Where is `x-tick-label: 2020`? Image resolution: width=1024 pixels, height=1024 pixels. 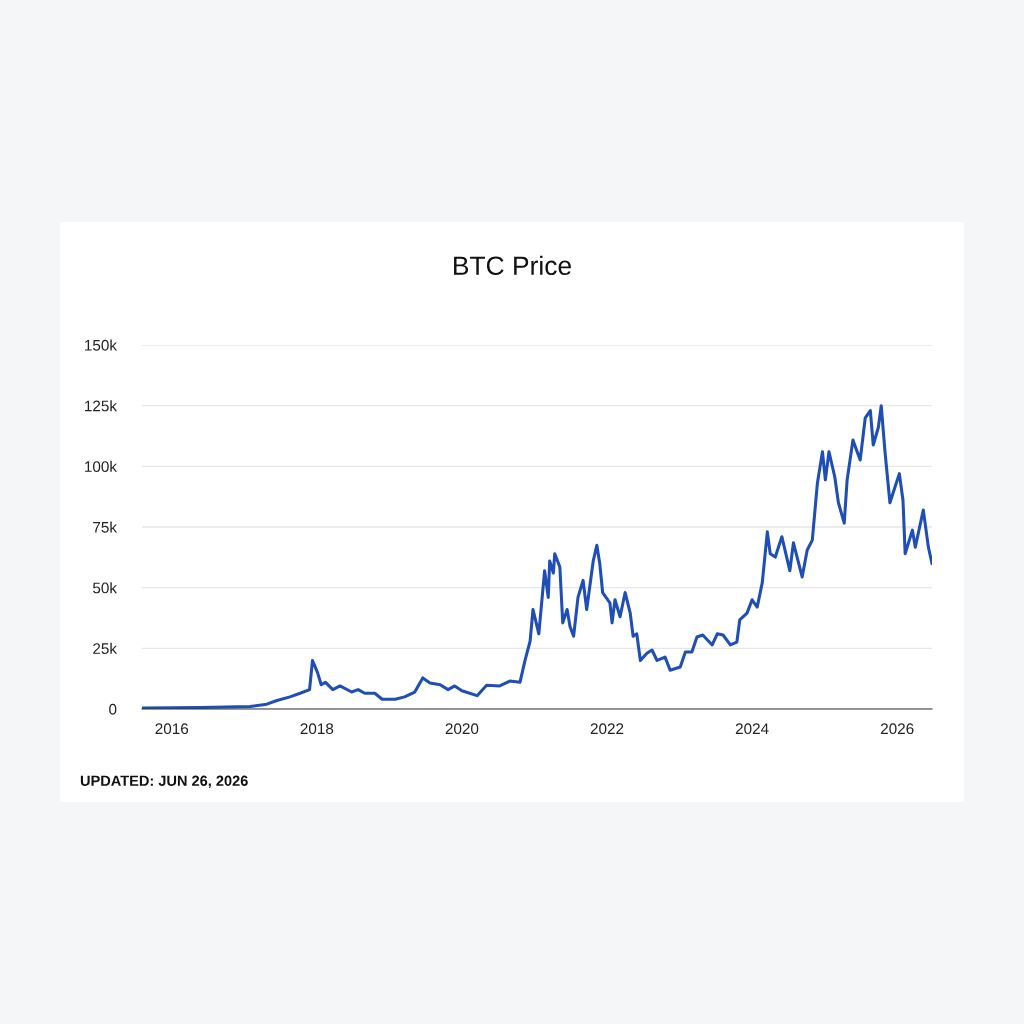 x-tick-label: 2020 is located at coordinates (462, 729).